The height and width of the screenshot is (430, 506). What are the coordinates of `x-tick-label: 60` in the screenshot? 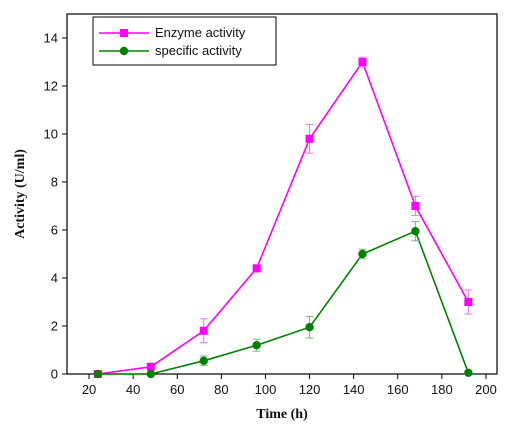 It's located at (177, 389).